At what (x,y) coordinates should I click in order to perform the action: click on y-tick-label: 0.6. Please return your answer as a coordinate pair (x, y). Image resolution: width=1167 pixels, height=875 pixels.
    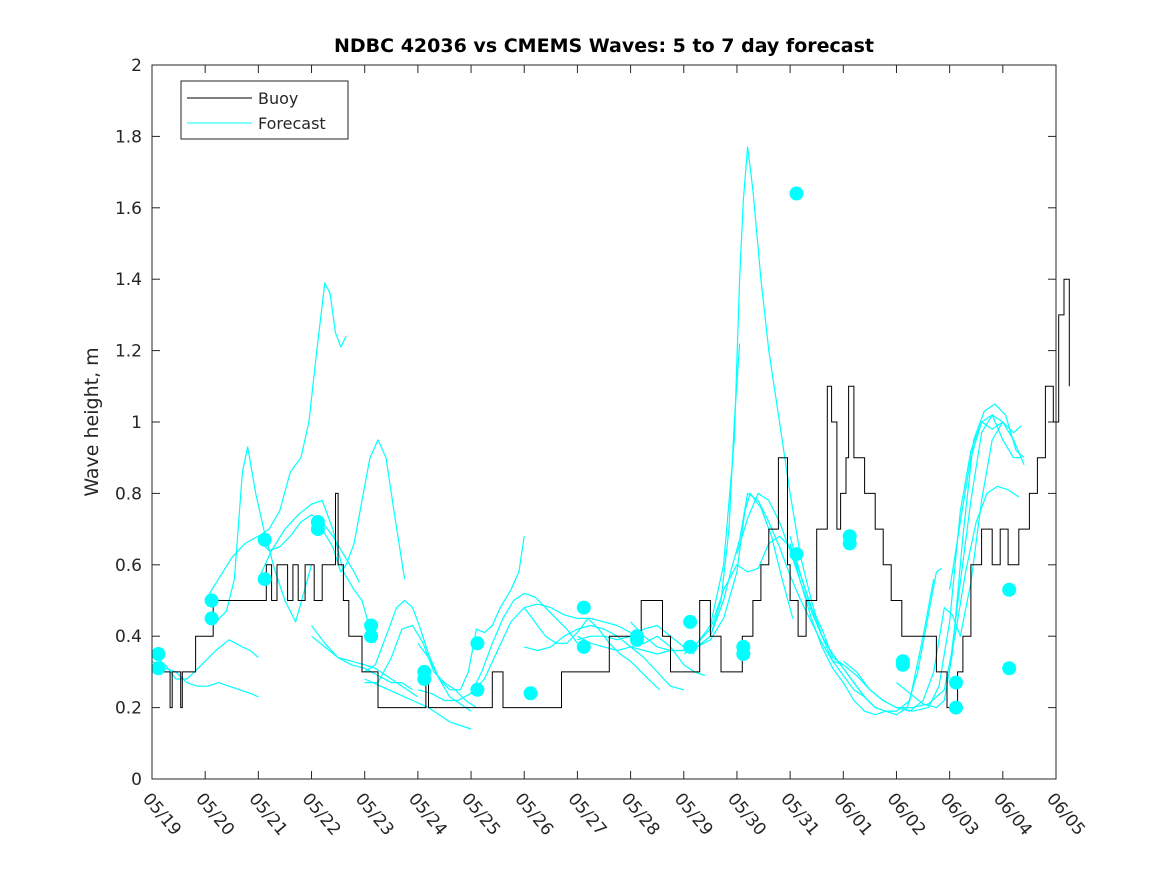
    Looking at the image, I should click on (128, 566).